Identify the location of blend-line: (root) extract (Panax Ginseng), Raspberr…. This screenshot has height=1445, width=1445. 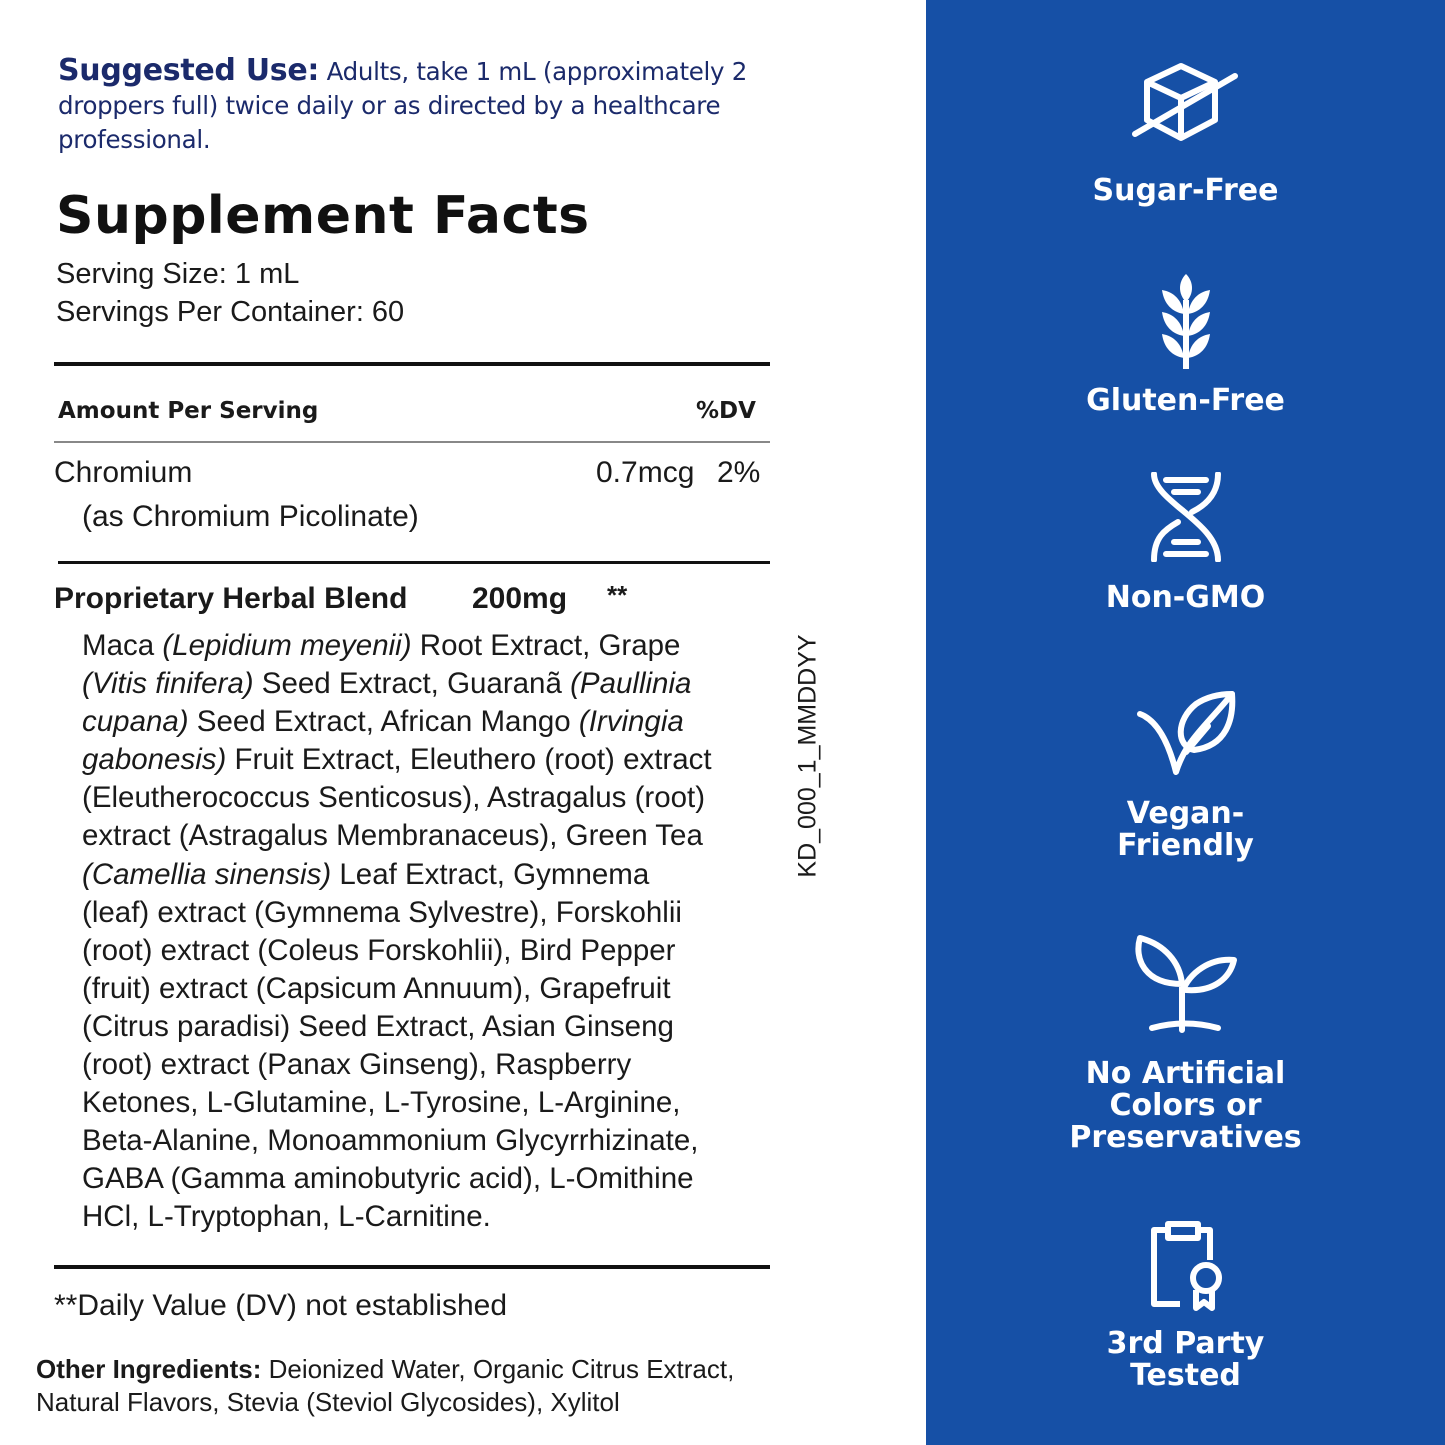
(397, 1065).